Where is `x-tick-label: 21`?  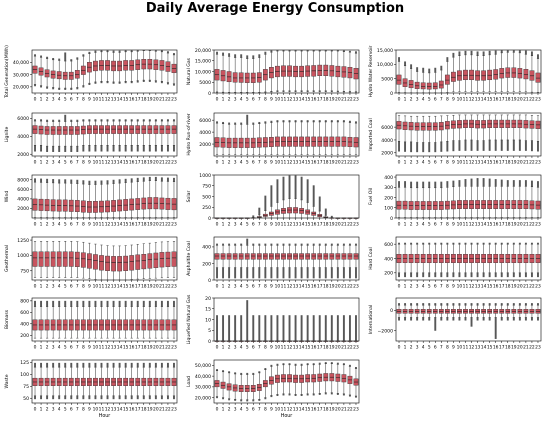
x-tick-label: 21 is located at coordinates (526, 163).